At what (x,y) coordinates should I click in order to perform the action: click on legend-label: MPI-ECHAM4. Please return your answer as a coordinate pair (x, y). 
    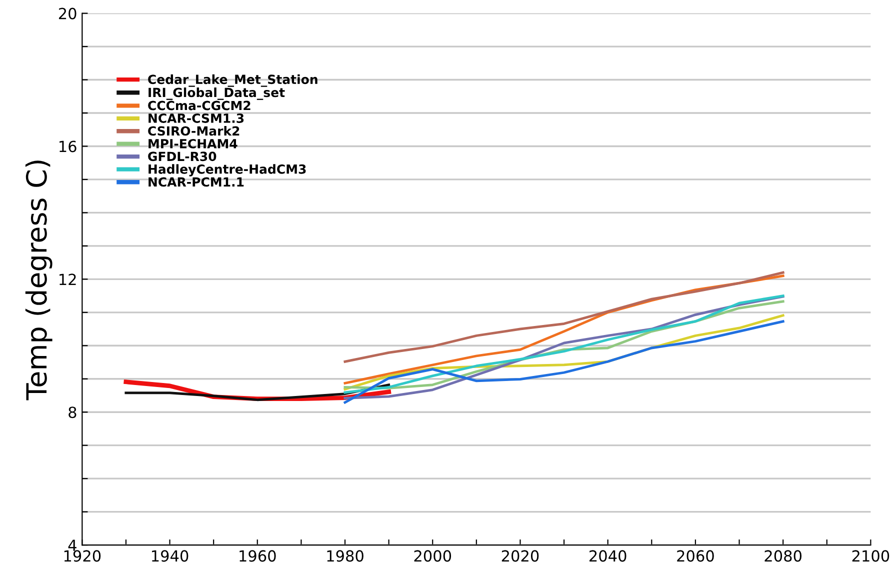
    Looking at the image, I should click on (193, 143).